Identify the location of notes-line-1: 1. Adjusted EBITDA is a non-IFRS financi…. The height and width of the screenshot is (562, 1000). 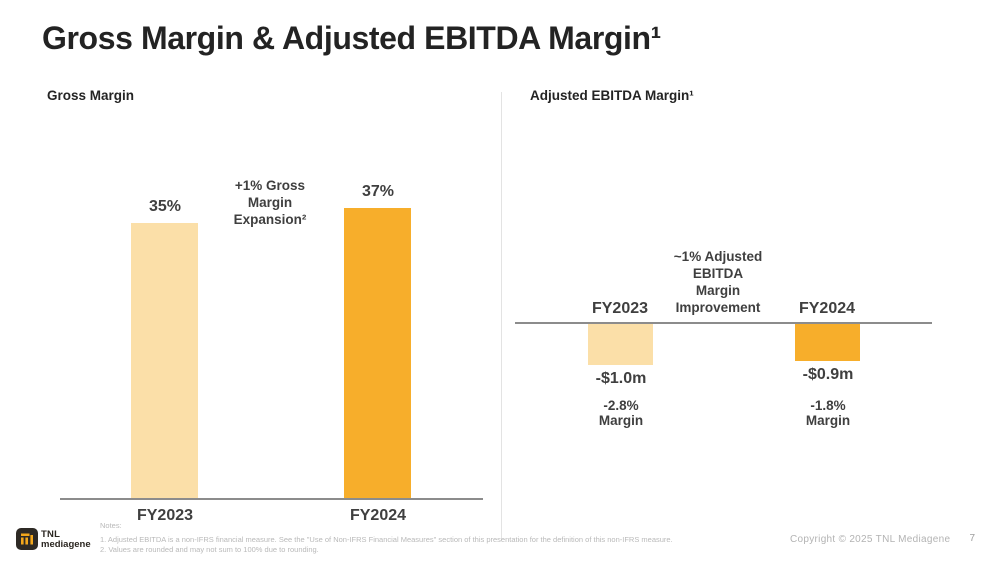
(386, 539).